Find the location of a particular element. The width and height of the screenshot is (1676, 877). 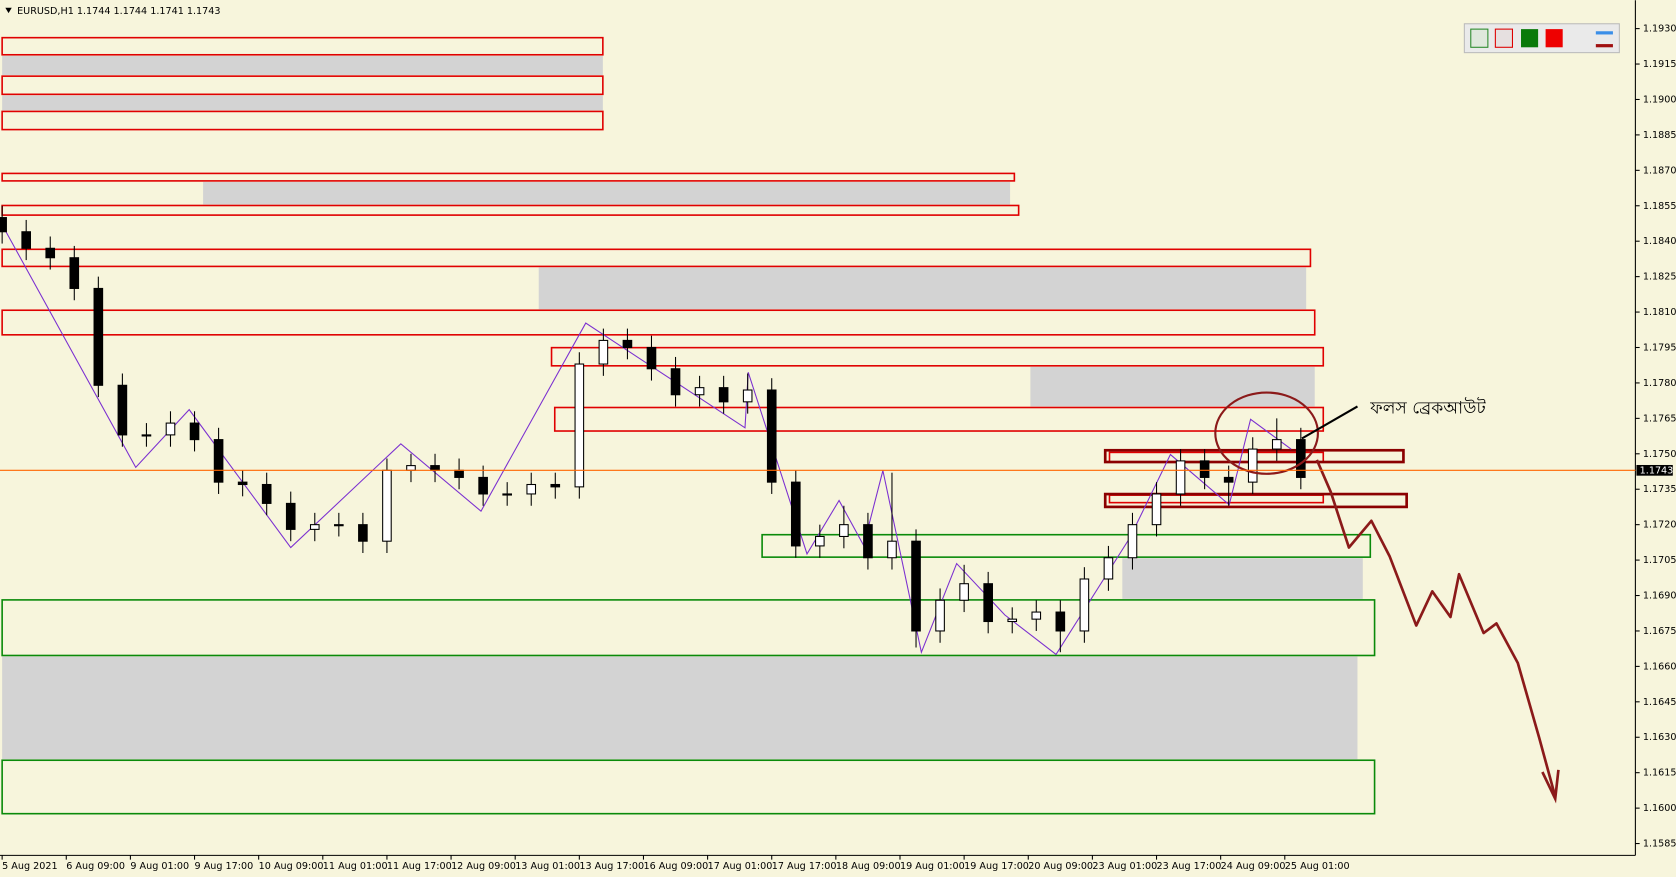

y-tick-label: 1.1795 is located at coordinates (1659, 347).